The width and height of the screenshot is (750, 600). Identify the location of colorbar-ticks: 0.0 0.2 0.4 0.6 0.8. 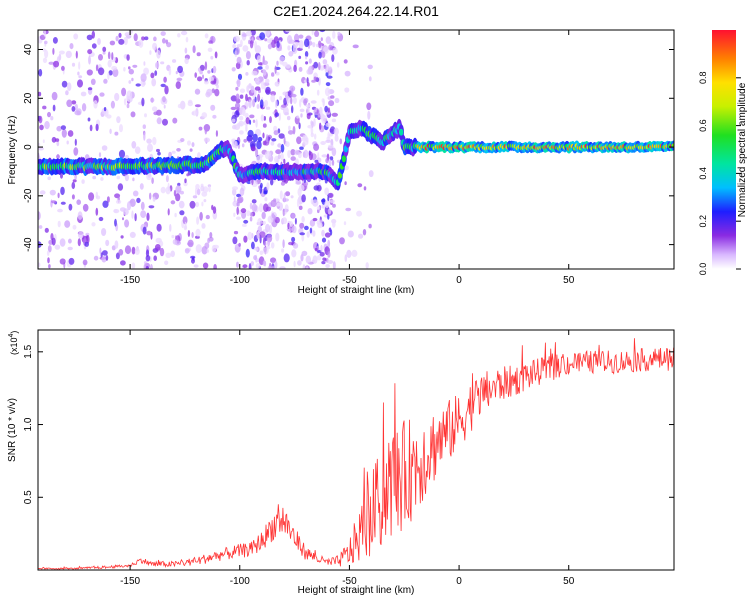
(719, 174).